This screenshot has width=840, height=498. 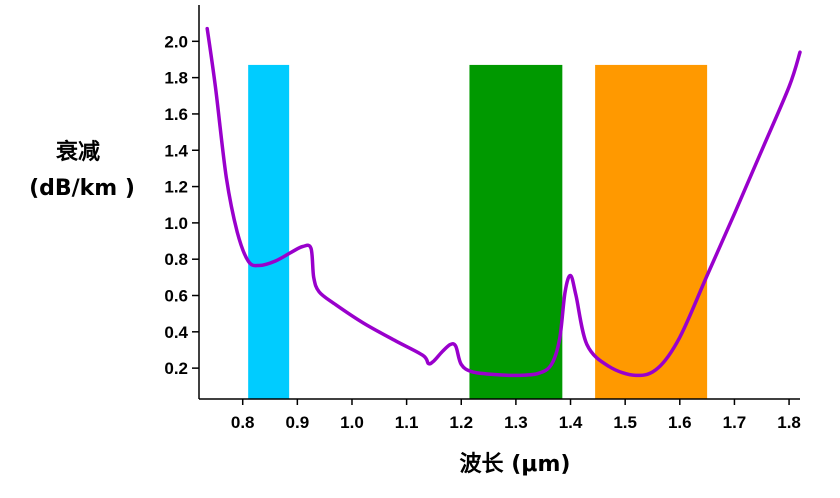 What do you see at coordinates (82, 188) in the screenshot?
I see `y-axis-title-line2: (dB/km )` at bounding box center [82, 188].